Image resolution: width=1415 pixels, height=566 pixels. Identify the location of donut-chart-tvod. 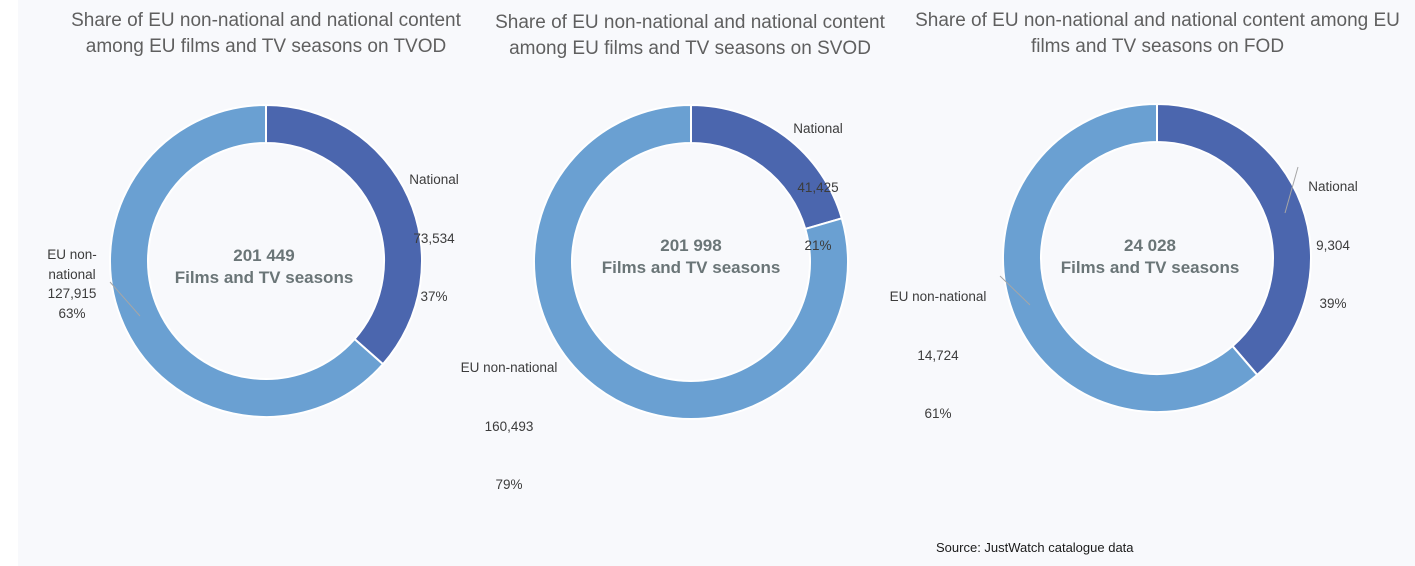
(266, 260).